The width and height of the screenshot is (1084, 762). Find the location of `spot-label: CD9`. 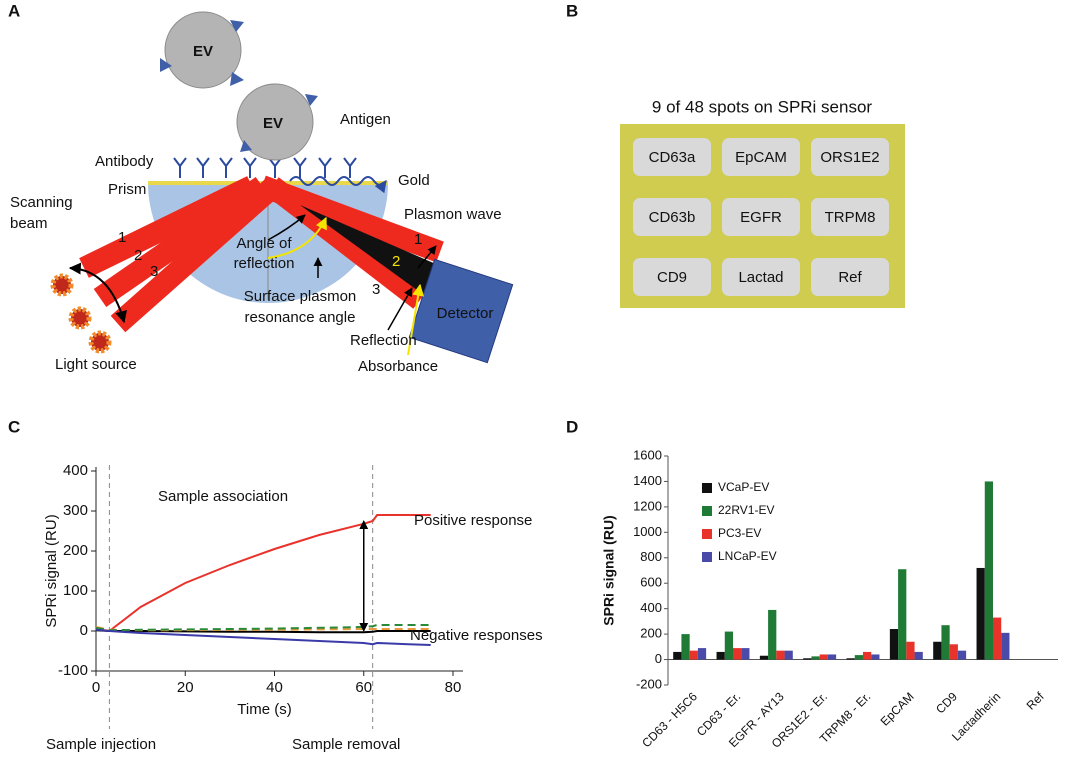

spot-label: CD9 is located at coordinates (672, 277).